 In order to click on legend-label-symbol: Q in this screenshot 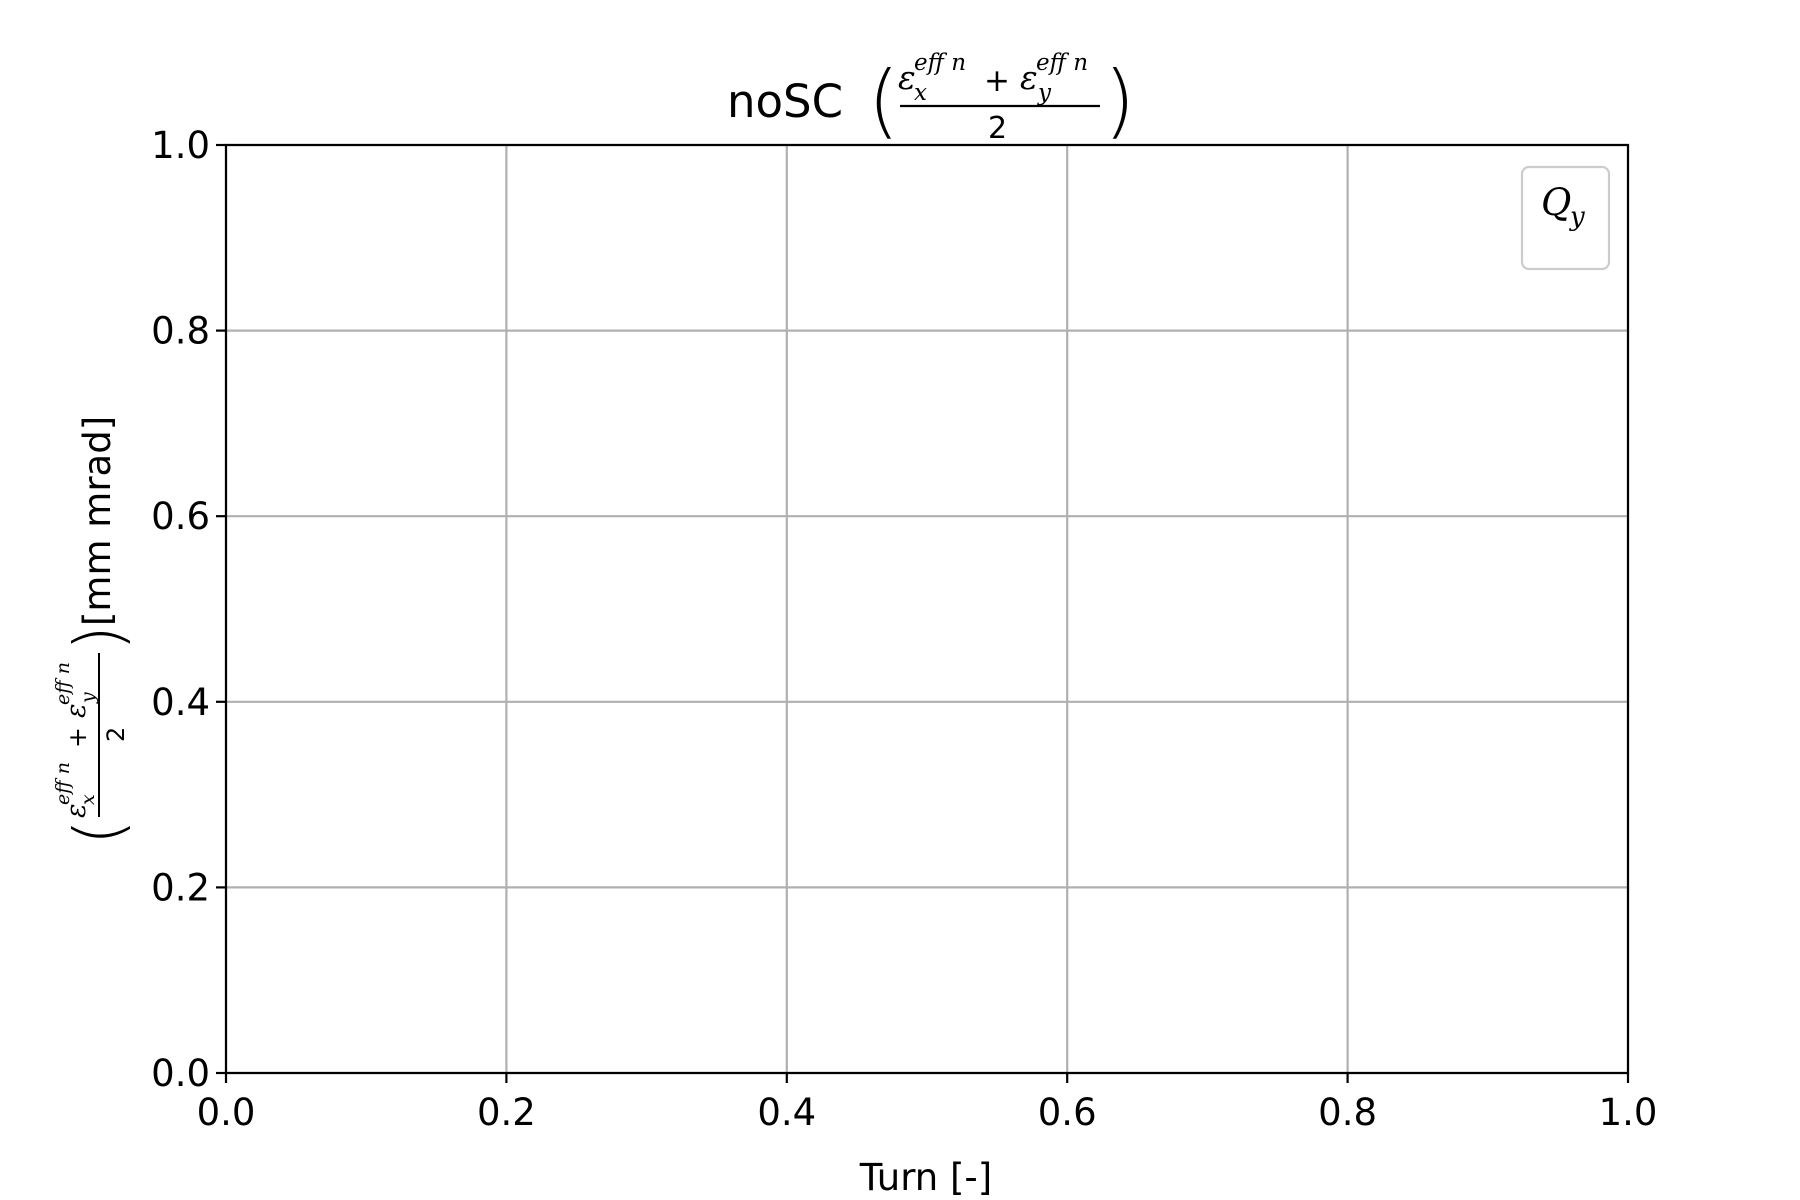, I will do `click(1556, 202)`.